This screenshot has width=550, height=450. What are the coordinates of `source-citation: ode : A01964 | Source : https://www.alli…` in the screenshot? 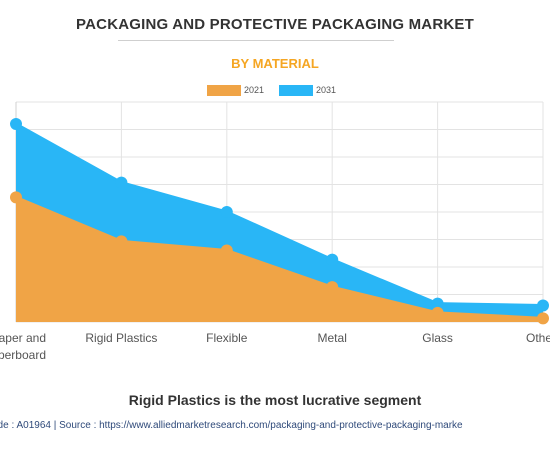 It's located at (231, 425).